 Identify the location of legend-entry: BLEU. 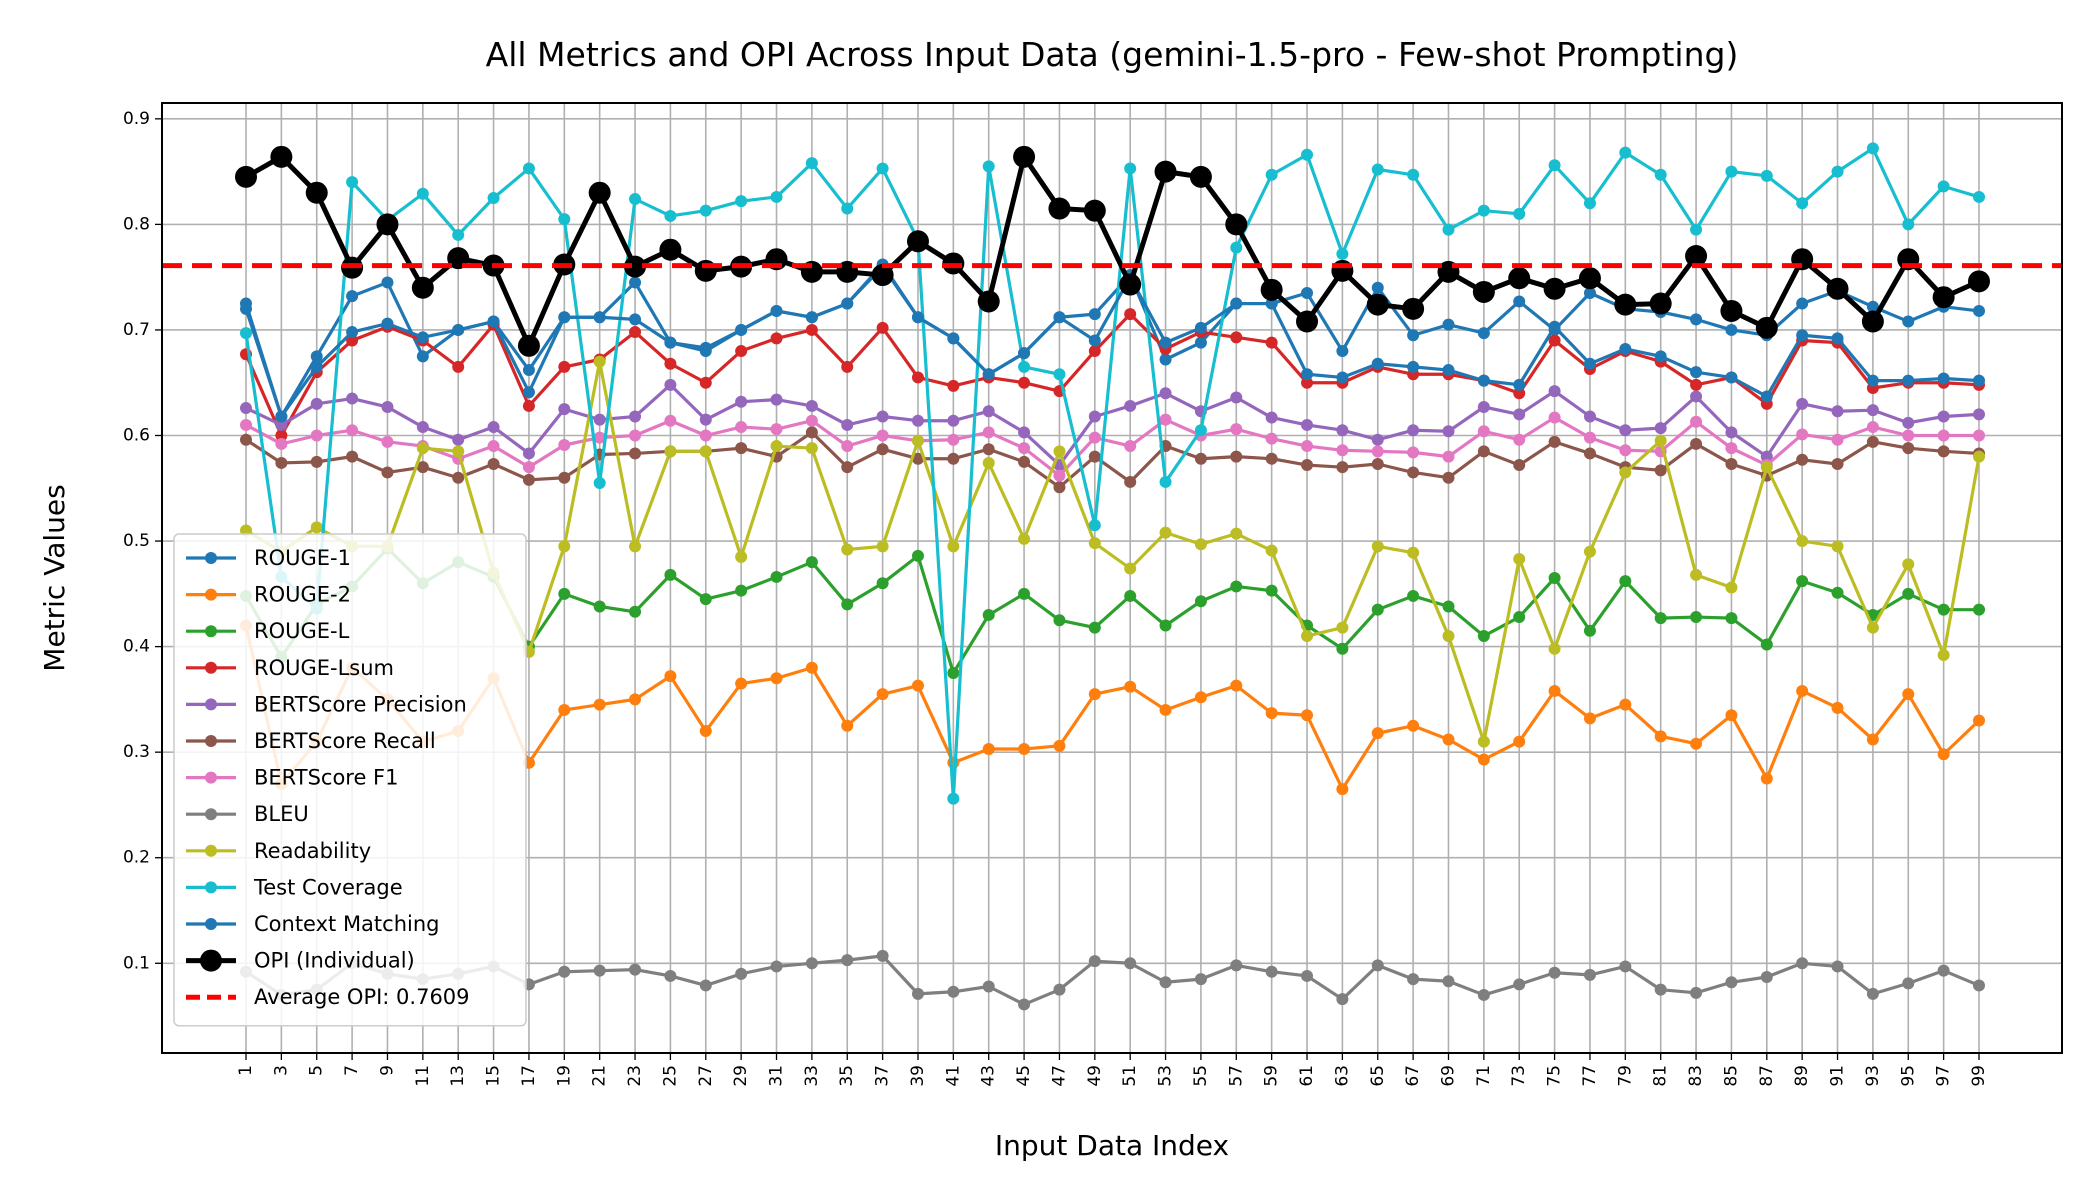
(247, 814).